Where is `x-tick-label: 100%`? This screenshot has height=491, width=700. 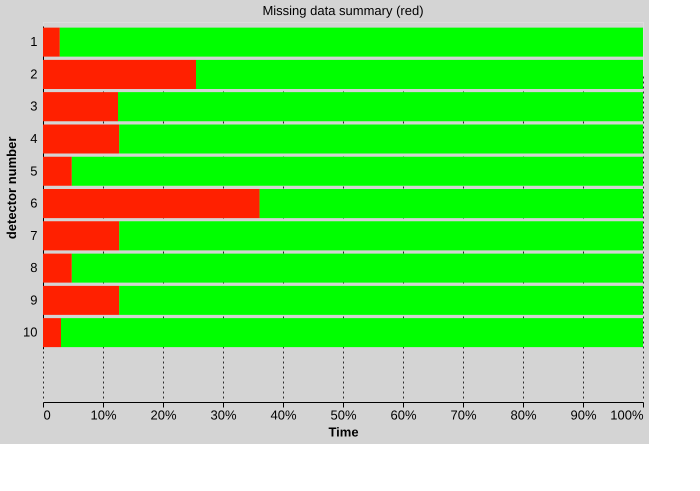 x-tick-label: 100% is located at coordinates (627, 415).